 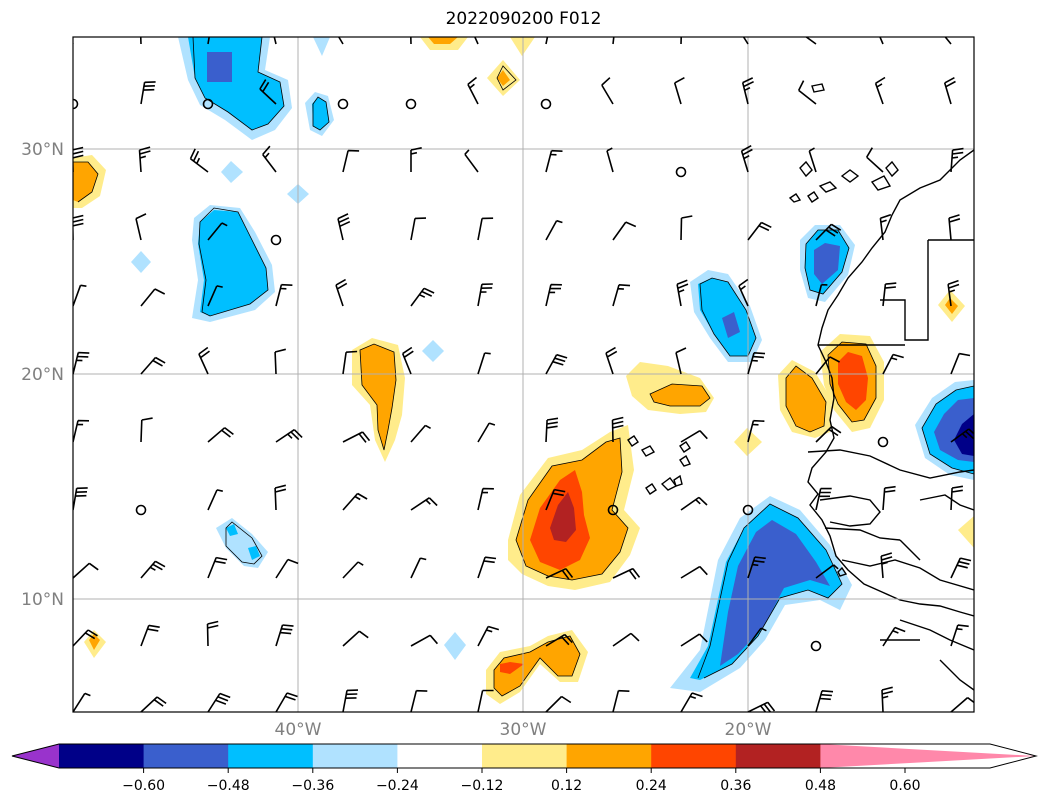 What do you see at coordinates (904, 786) in the screenshot?
I see `colorbar-tick-label: 0.60` at bounding box center [904, 786].